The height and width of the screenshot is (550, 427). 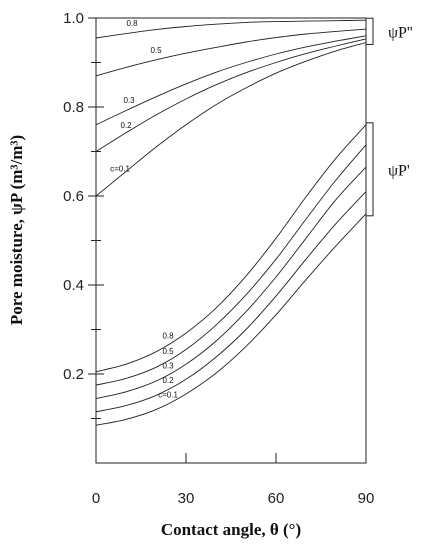 What do you see at coordinates (186, 498) in the screenshot?
I see `x-tick-label: 30` at bounding box center [186, 498].